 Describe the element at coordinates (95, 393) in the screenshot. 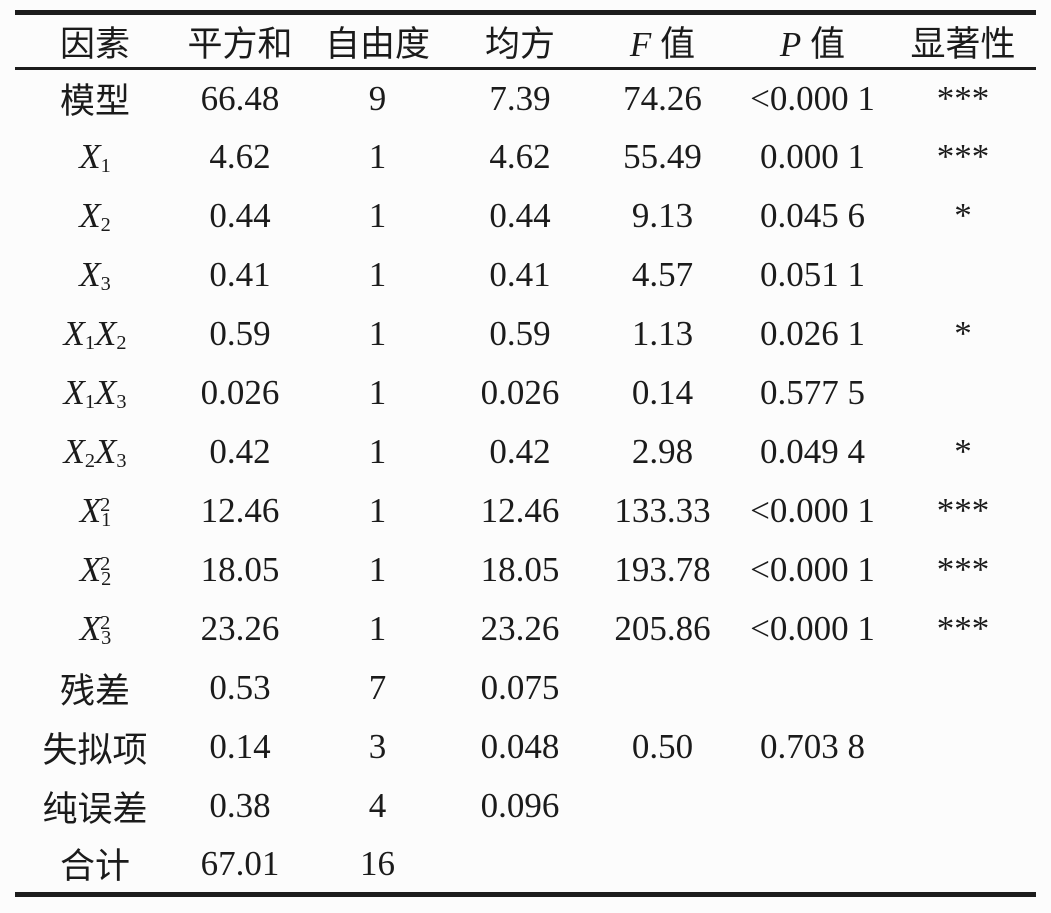

I see `factor-cell: X1X3` at that location.